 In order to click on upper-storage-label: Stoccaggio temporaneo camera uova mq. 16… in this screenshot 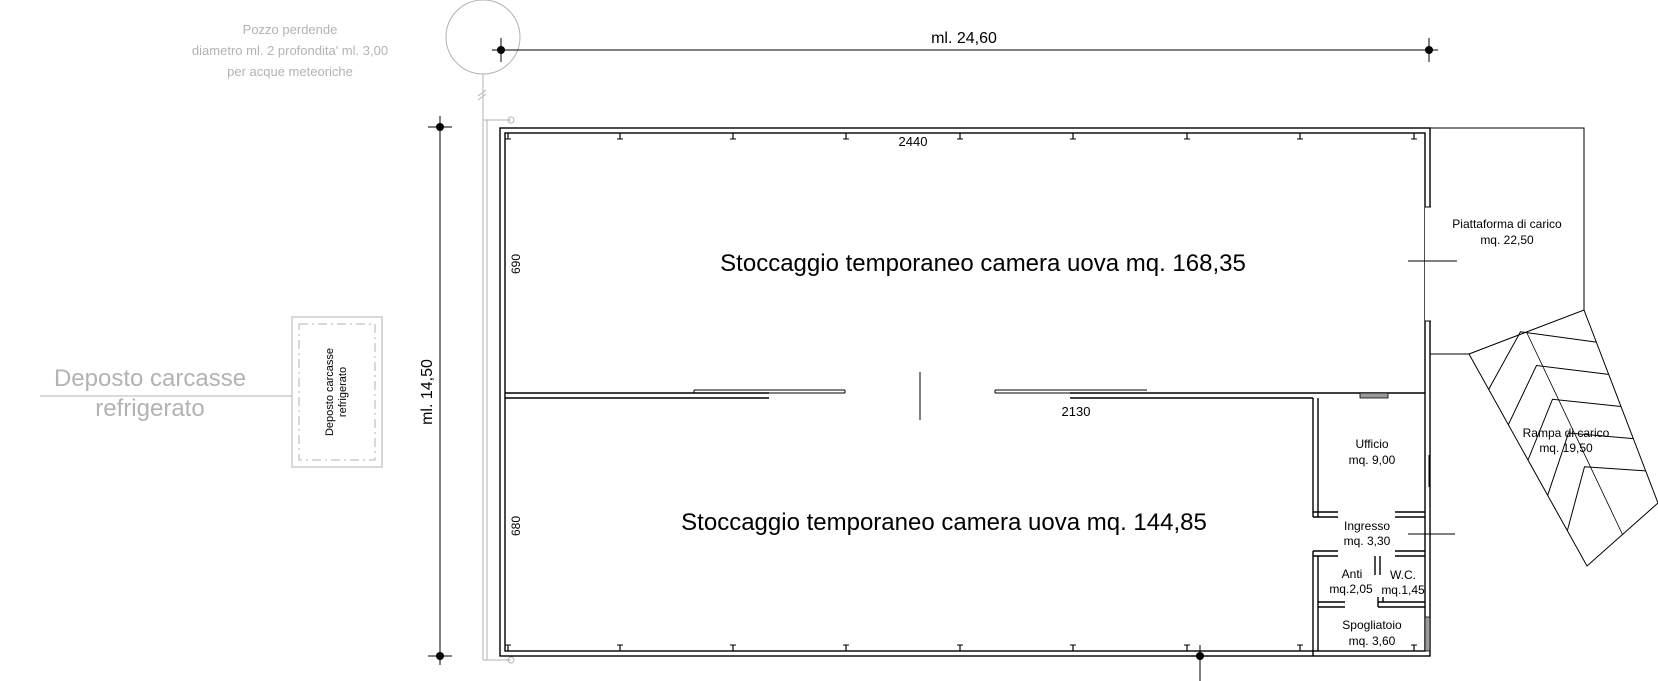, I will do `click(983, 263)`.